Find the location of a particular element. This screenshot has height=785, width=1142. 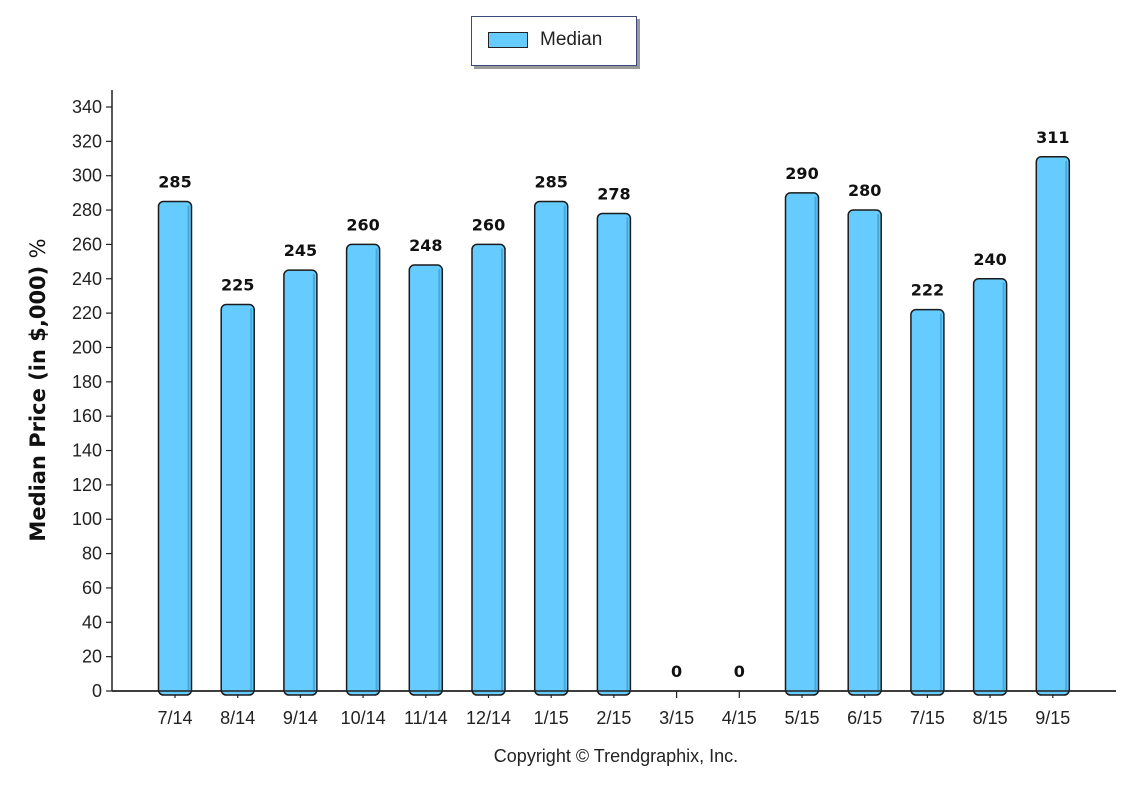

y-tick-label: 260 is located at coordinates (87, 244).